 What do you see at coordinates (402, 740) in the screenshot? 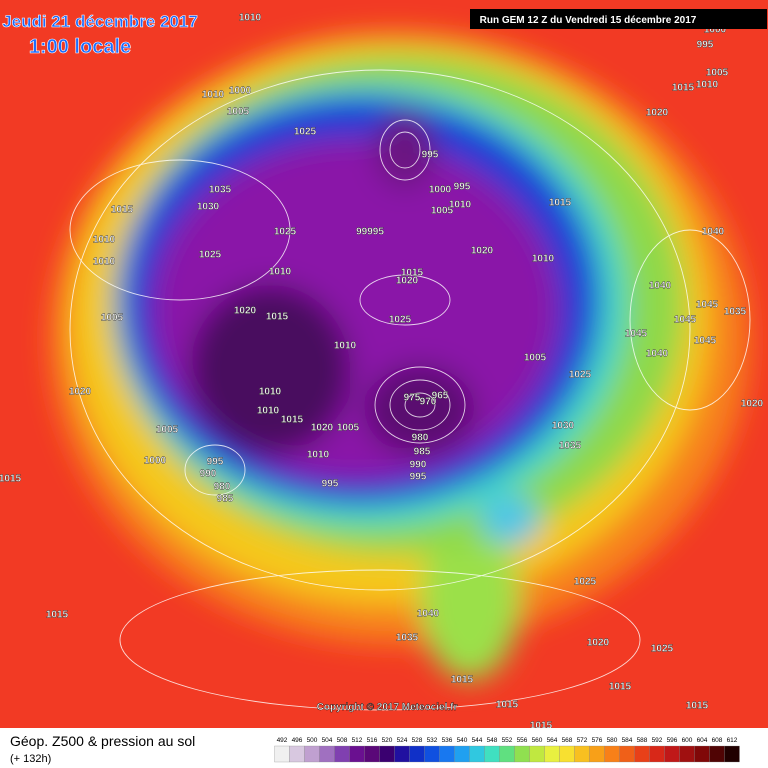
I see `scale-label: 524` at bounding box center [402, 740].